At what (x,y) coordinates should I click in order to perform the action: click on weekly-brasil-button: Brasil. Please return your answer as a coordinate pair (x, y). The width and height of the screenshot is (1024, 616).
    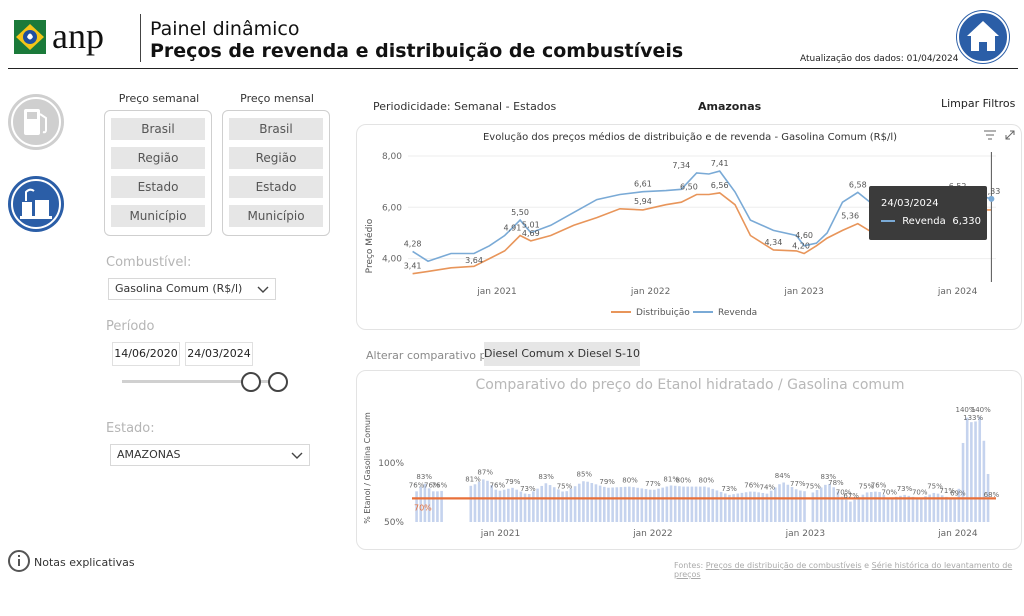
    Looking at the image, I should click on (158, 129).